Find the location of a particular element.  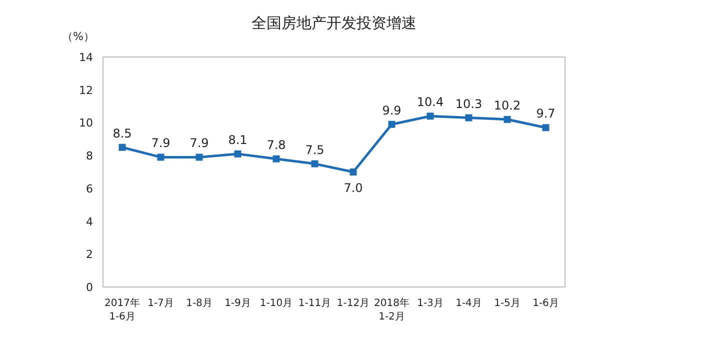

ytick: 8 is located at coordinates (89, 156).